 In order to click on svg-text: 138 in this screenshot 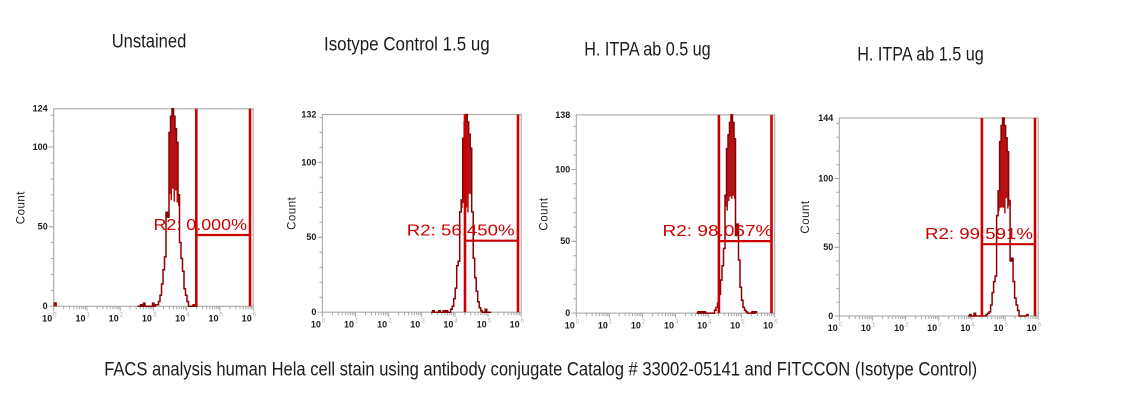, I will do `click(562, 115)`.